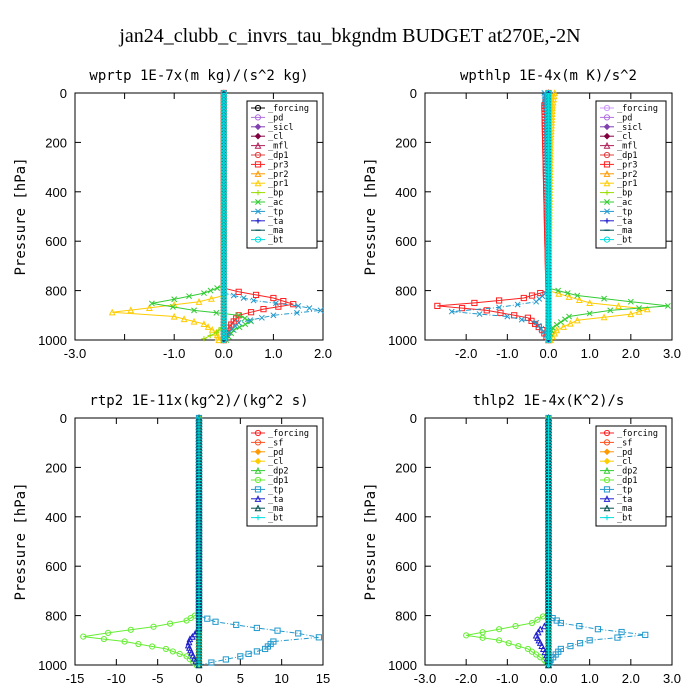 The height and width of the screenshot is (700, 700). What do you see at coordinates (627, 175) in the screenshot?
I see `legend-entry: _pr2` at bounding box center [627, 175].